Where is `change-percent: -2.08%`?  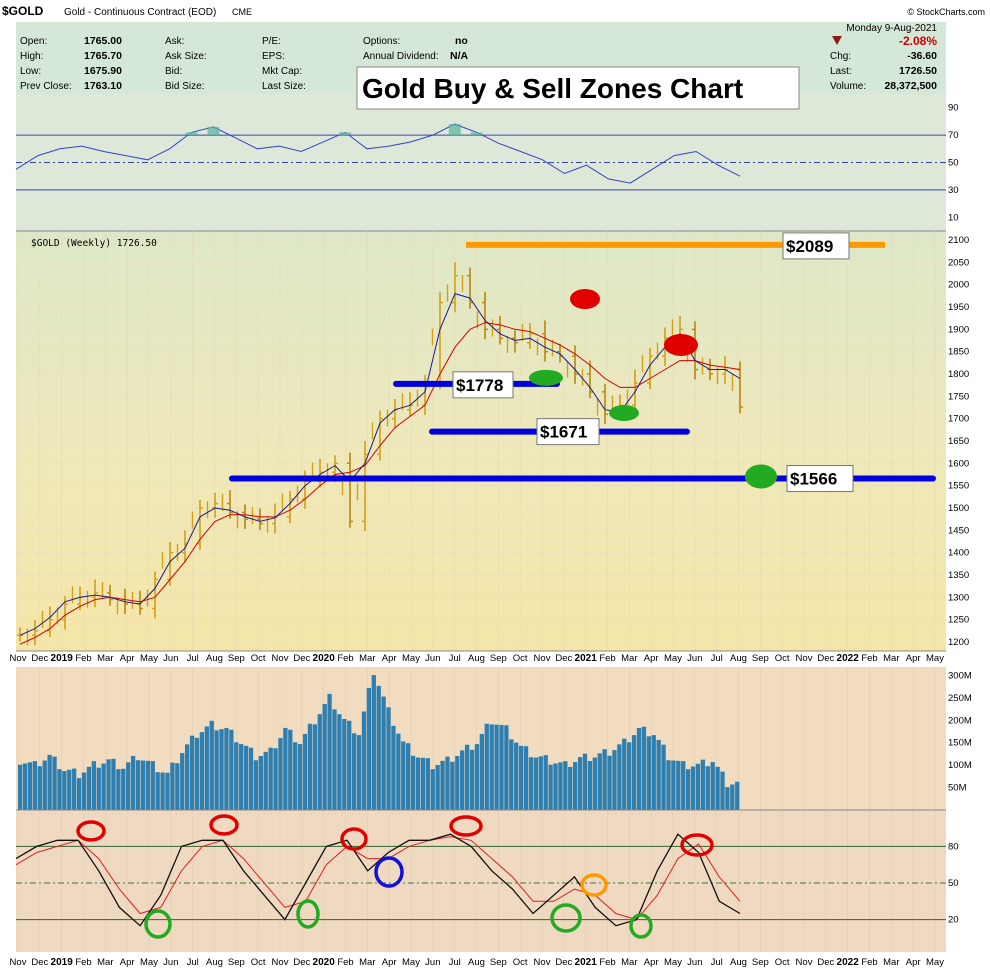 change-percent: -2.08% is located at coordinates (918, 41).